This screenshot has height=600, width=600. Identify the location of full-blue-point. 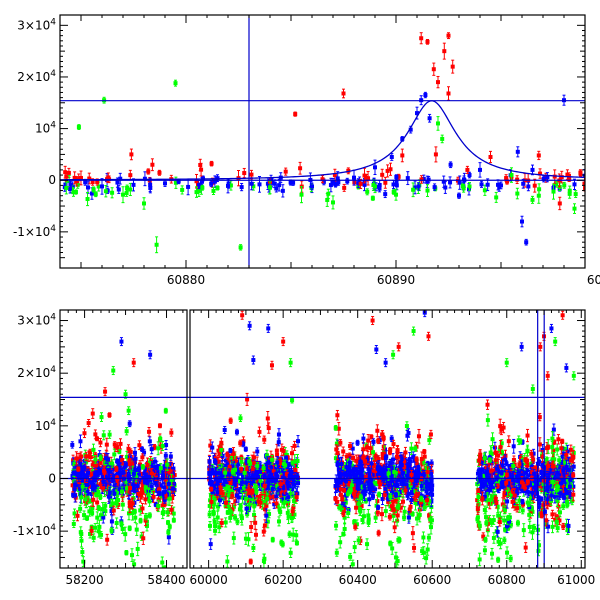
(95, 474).